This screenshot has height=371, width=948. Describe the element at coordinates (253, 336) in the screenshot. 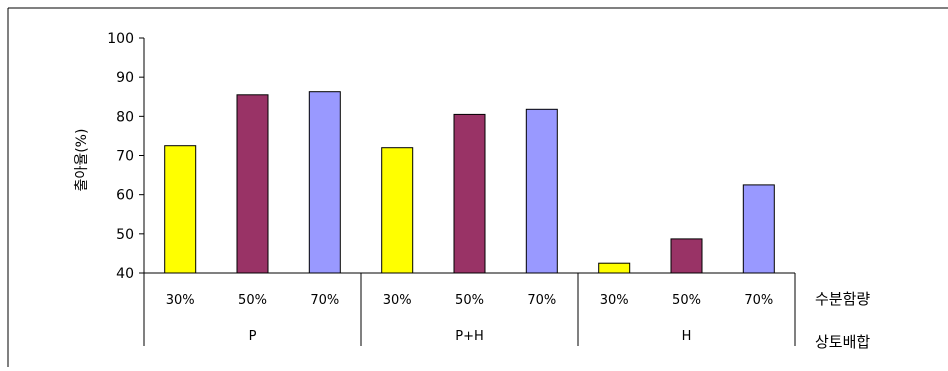

I see `x-group-label: P` at that location.